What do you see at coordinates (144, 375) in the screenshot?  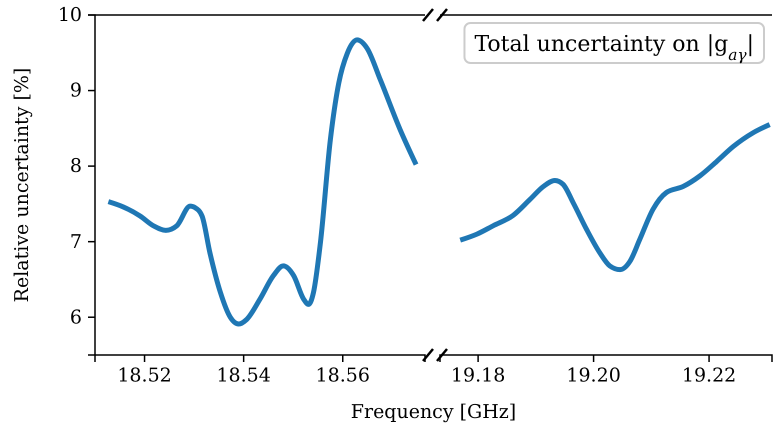 I see `x-tick-label: 18.52` at bounding box center [144, 375].